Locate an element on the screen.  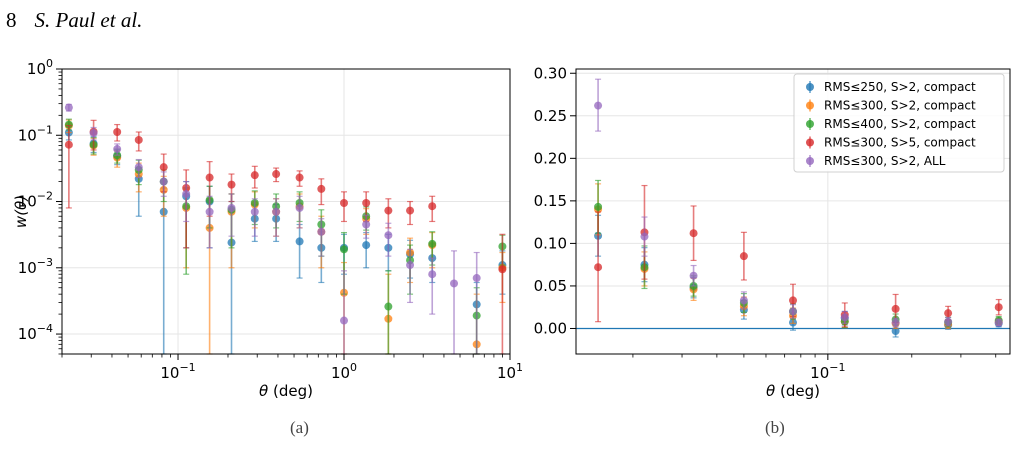
x-tick-label: 10⁰ is located at coordinates (344, 371).